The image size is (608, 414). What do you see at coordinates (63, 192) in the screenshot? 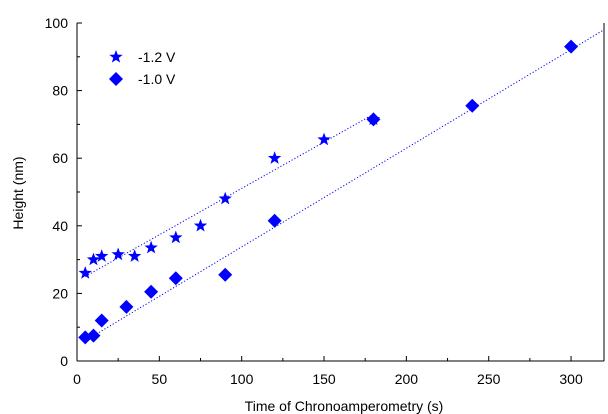
I see `y-ticks: 0 20 40 60 80 100` at bounding box center [63, 192].